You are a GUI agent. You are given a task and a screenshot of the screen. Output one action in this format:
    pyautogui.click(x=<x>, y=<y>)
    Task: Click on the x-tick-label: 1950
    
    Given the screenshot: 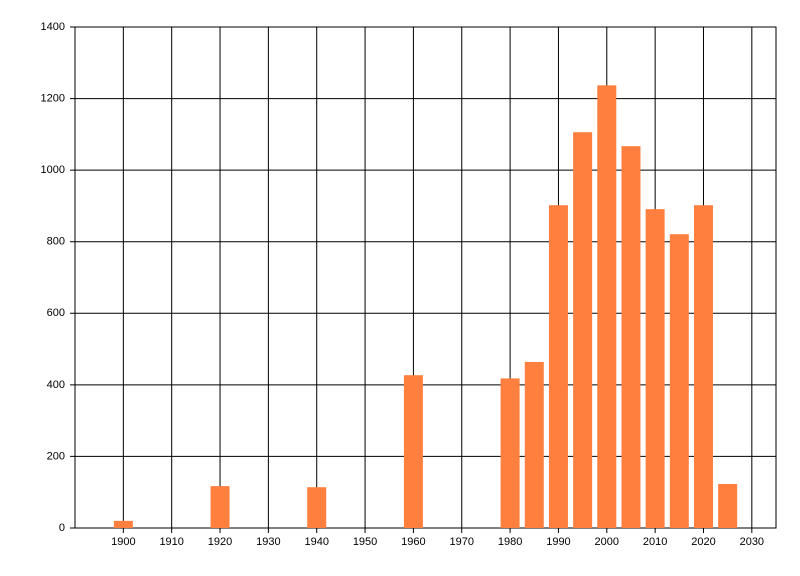 What is the action you would take?
    pyautogui.click(x=365, y=542)
    